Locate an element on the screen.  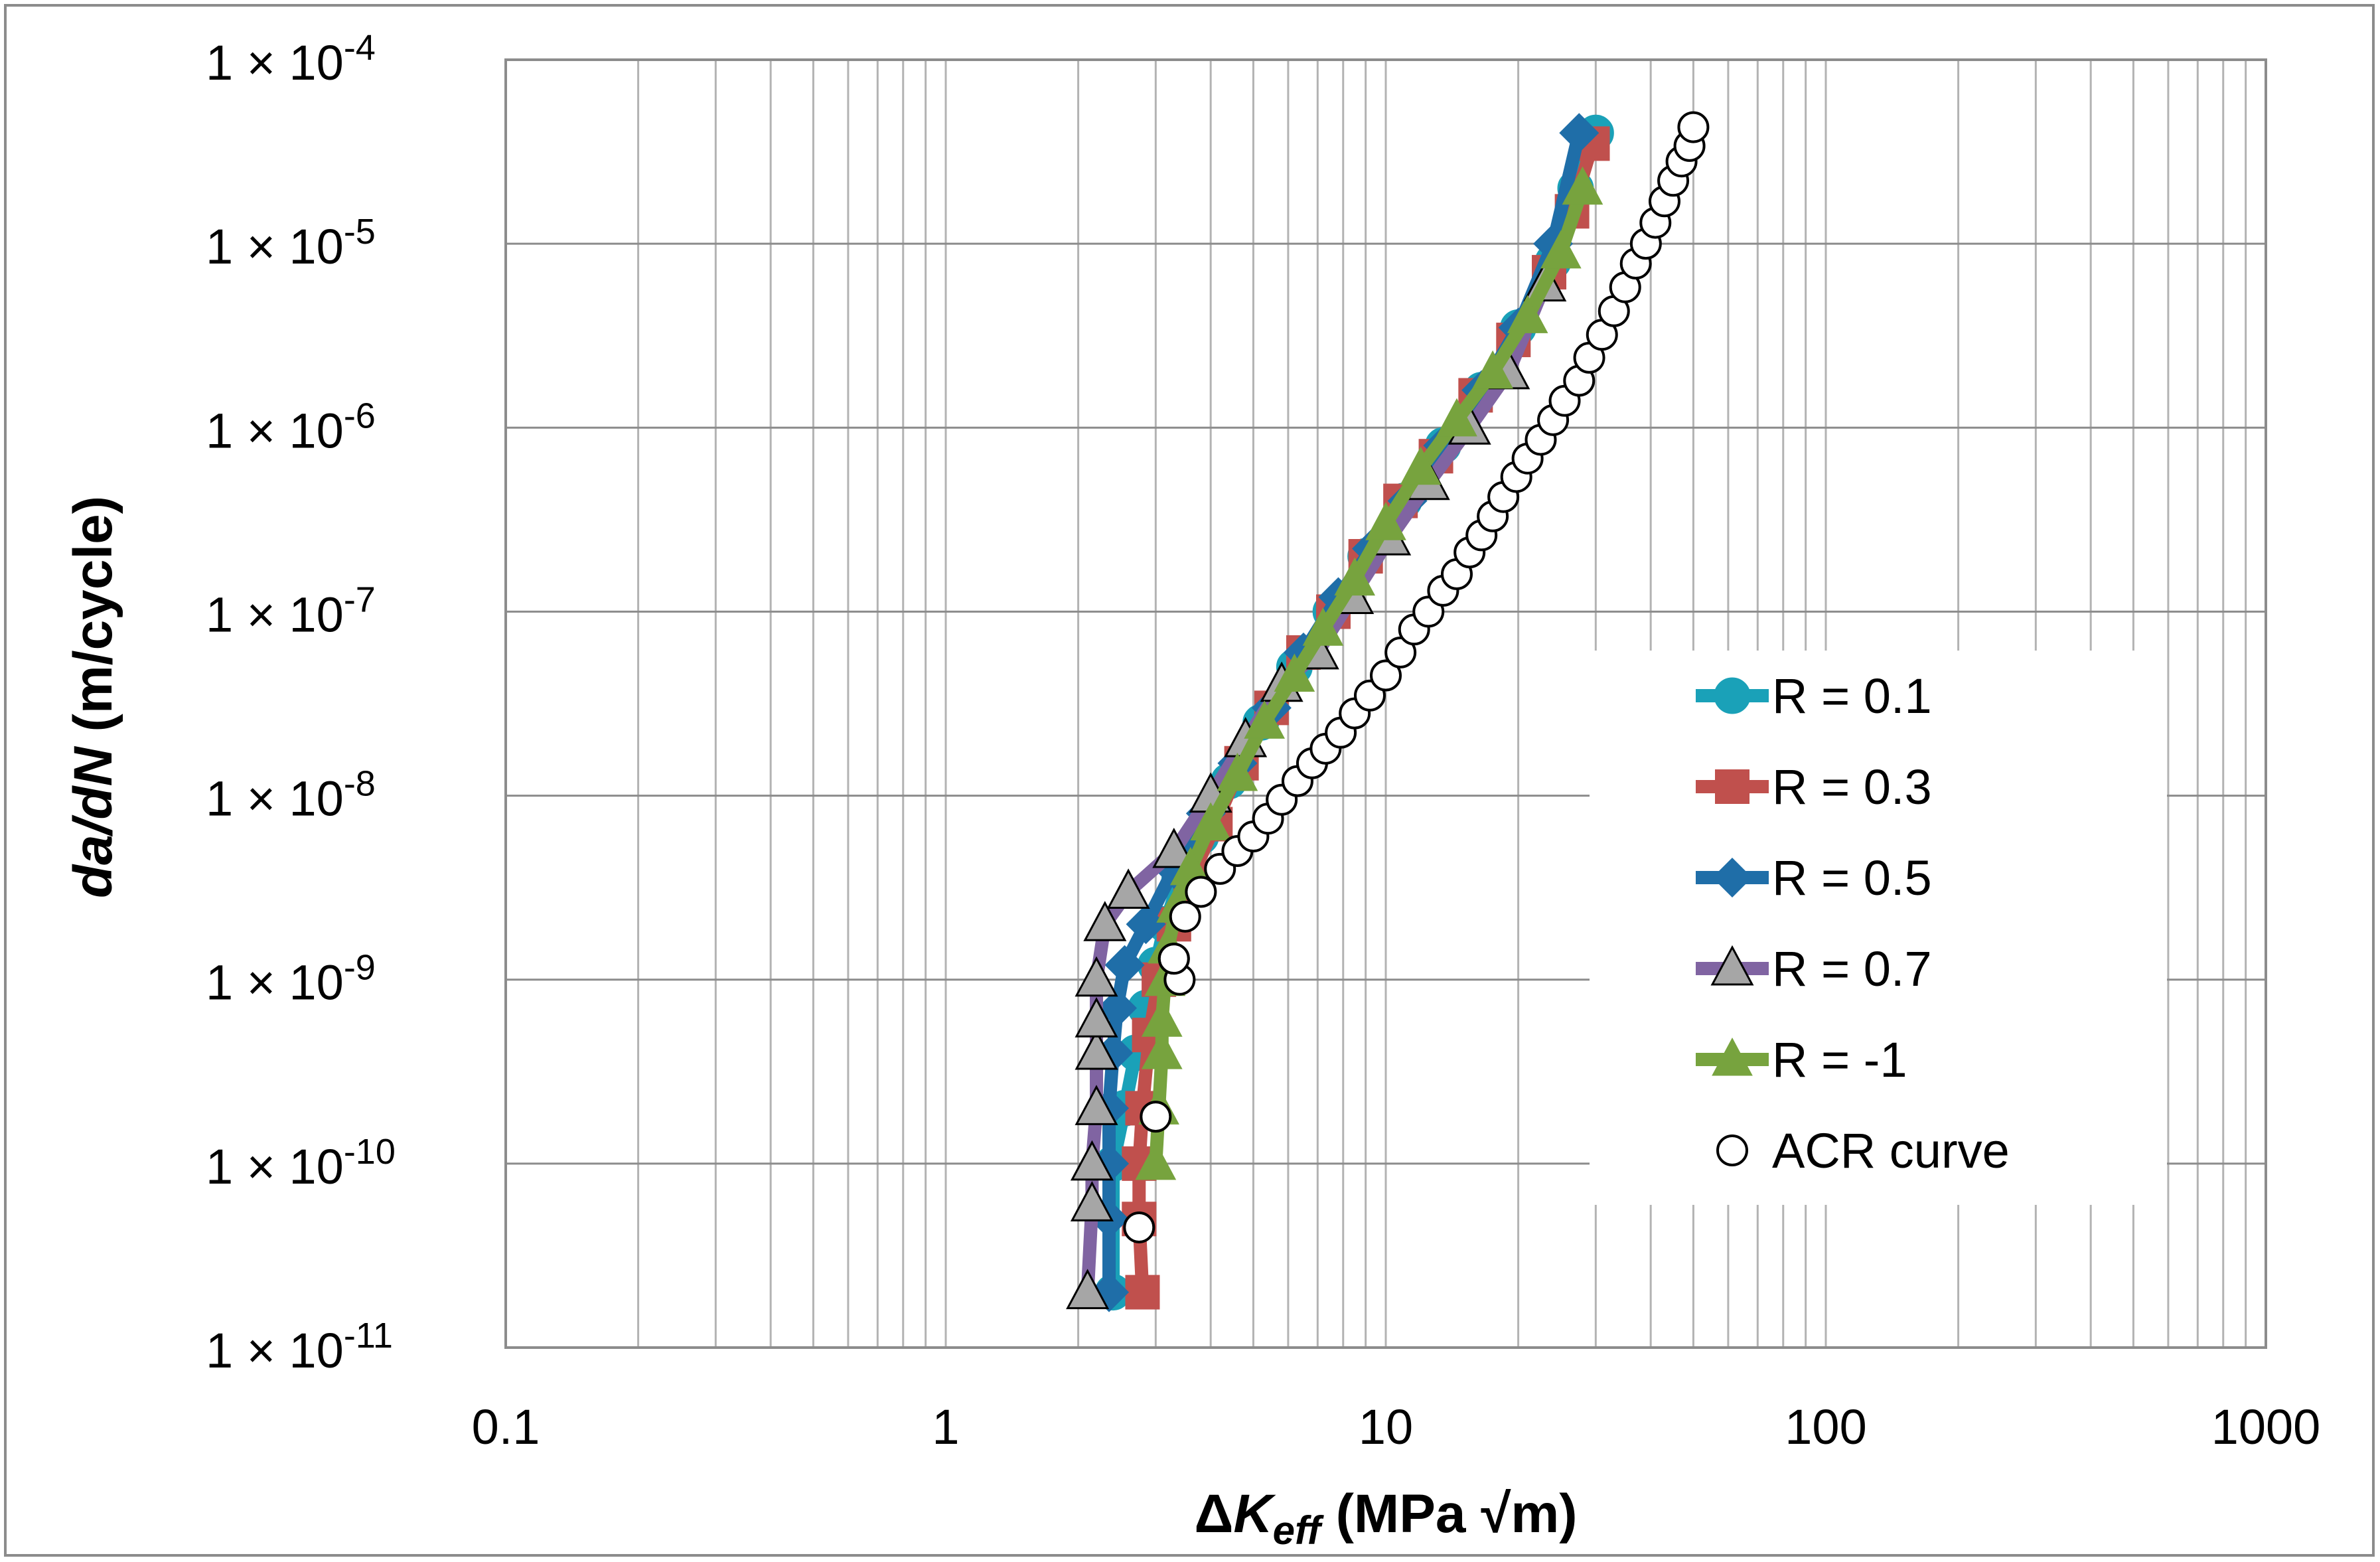
y-tick-label: 1 × 10⁻⁷ is located at coordinates (291, 611).